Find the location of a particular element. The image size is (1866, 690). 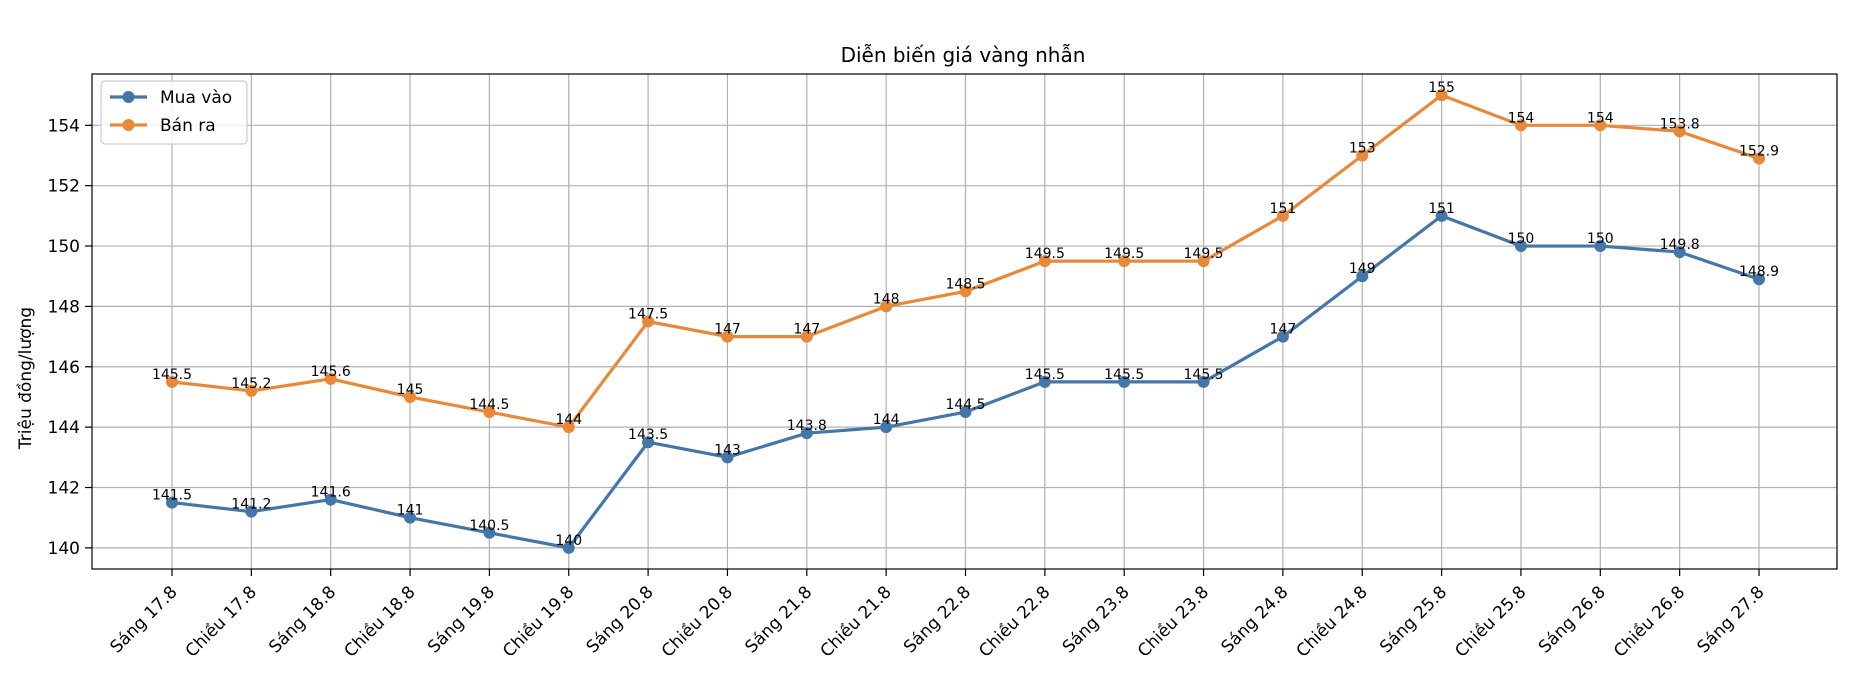

data-label: 141.5 is located at coordinates (172, 496).